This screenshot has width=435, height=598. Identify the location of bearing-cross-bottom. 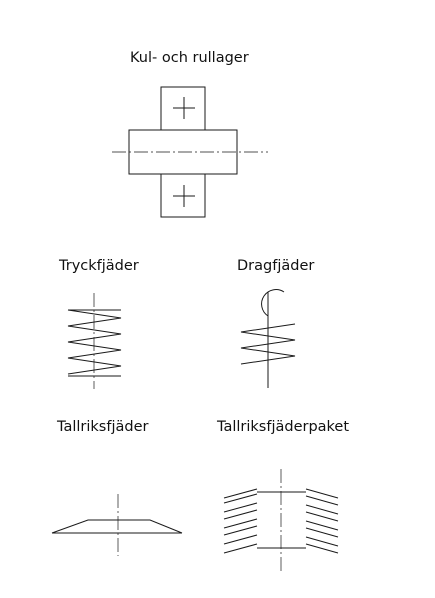
(184, 196).